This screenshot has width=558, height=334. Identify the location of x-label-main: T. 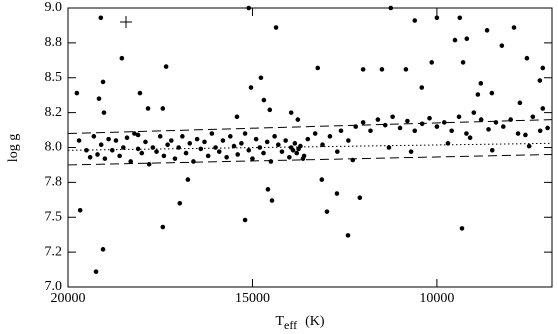
(279, 321).